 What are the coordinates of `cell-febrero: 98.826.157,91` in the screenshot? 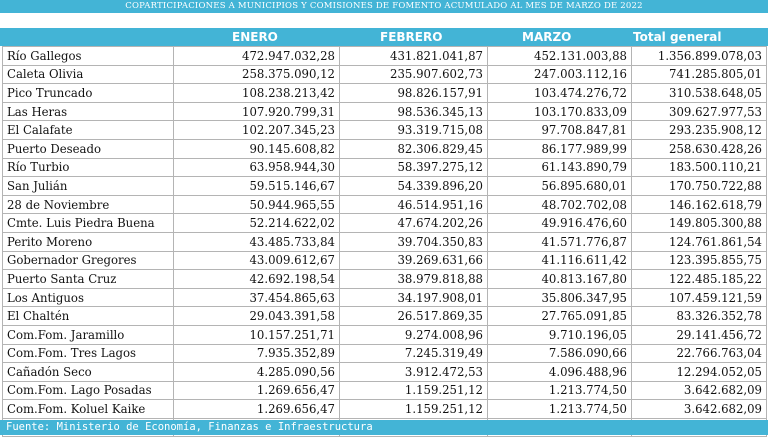 It's located at (413, 93).